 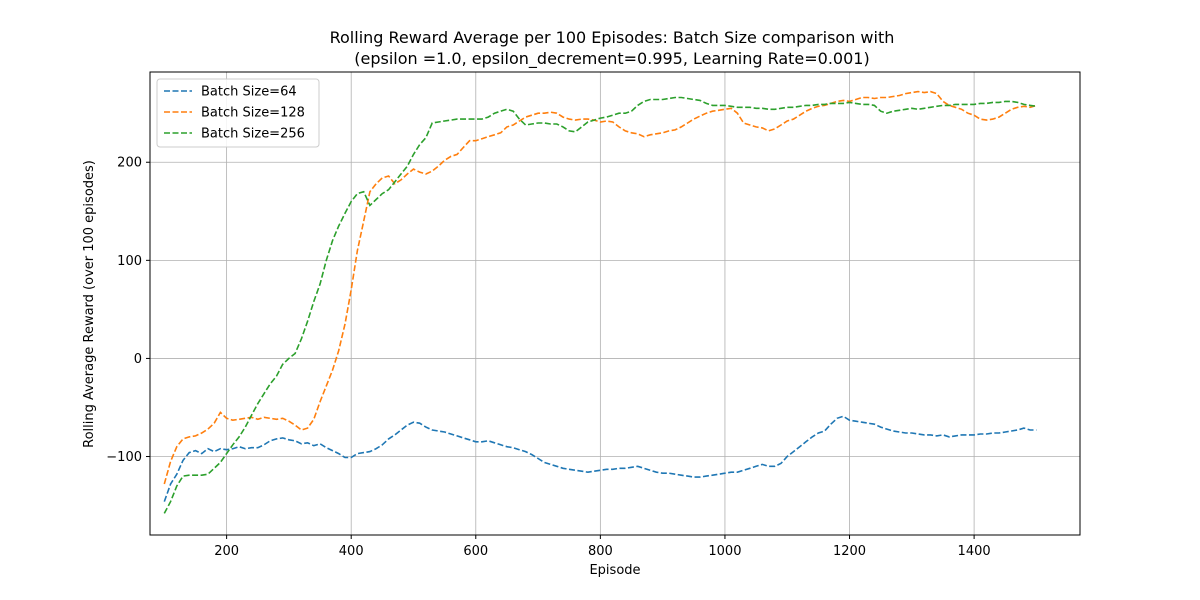 I want to click on y-tick-label: −100, so click(x=124, y=457).